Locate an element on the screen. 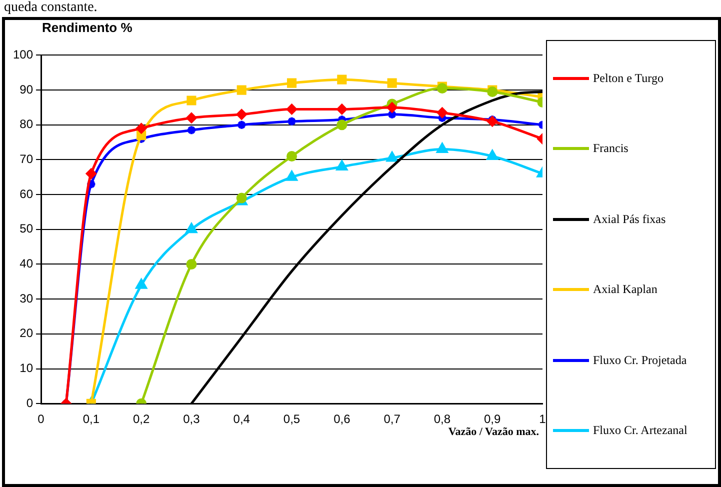 The width and height of the screenshot is (721, 487). x-tick-label: 0,9 is located at coordinates (493, 419).